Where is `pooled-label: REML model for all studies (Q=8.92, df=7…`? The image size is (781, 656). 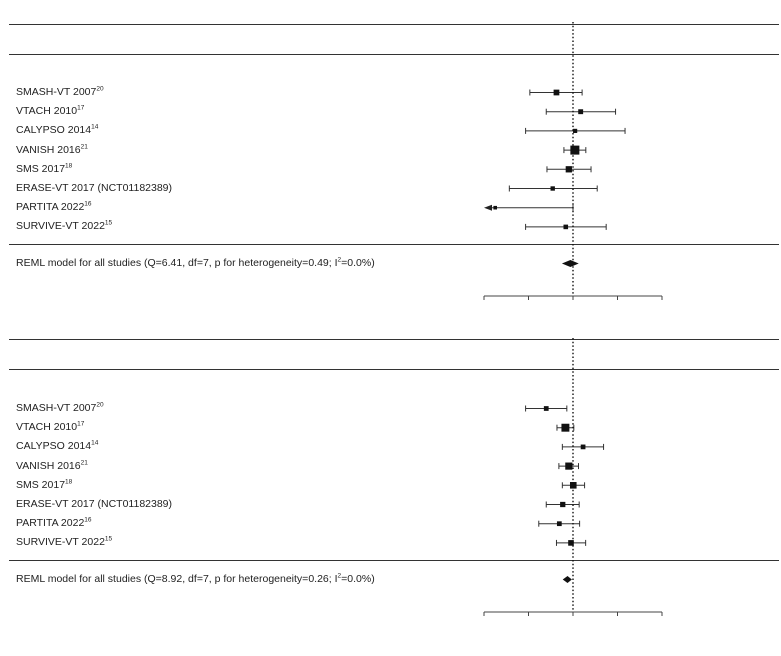
pooled-label: REML model for all studies (Q=8.92, df=7… is located at coordinates (195, 578).